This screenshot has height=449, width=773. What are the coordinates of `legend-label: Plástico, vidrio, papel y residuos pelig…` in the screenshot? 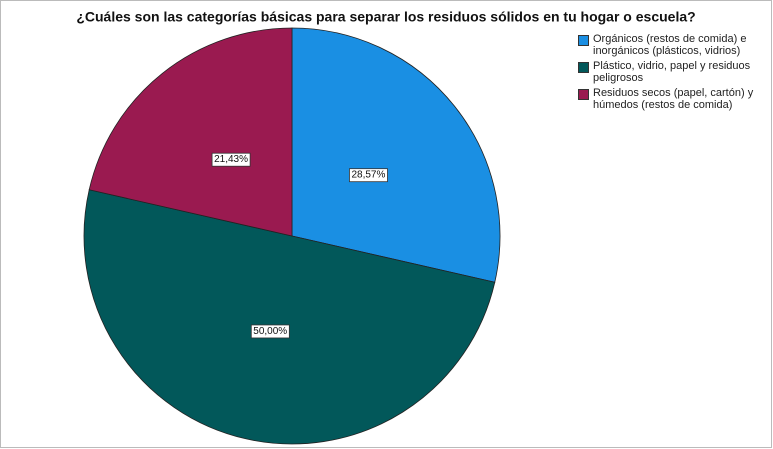 It's located at (672, 72).